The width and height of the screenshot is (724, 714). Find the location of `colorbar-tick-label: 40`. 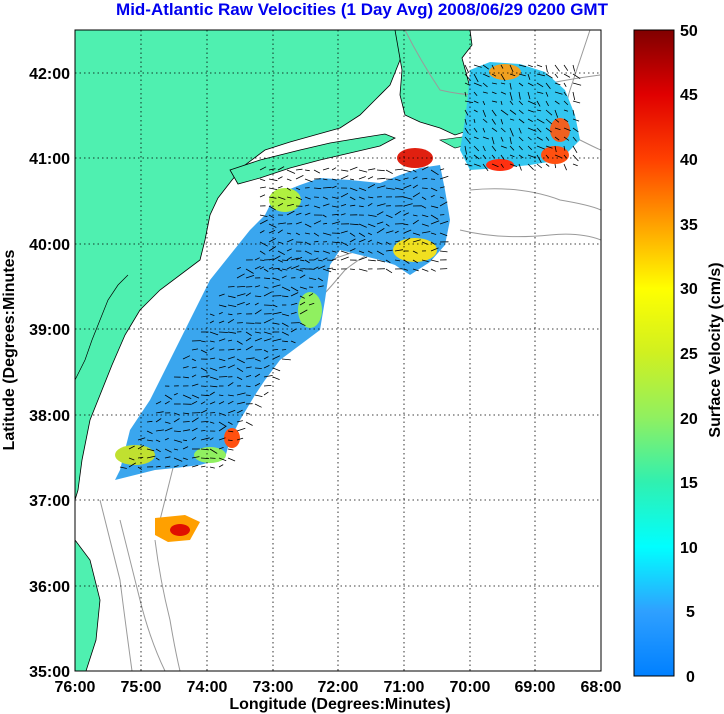

colorbar-tick-label: 40 is located at coordinates (689, 160).